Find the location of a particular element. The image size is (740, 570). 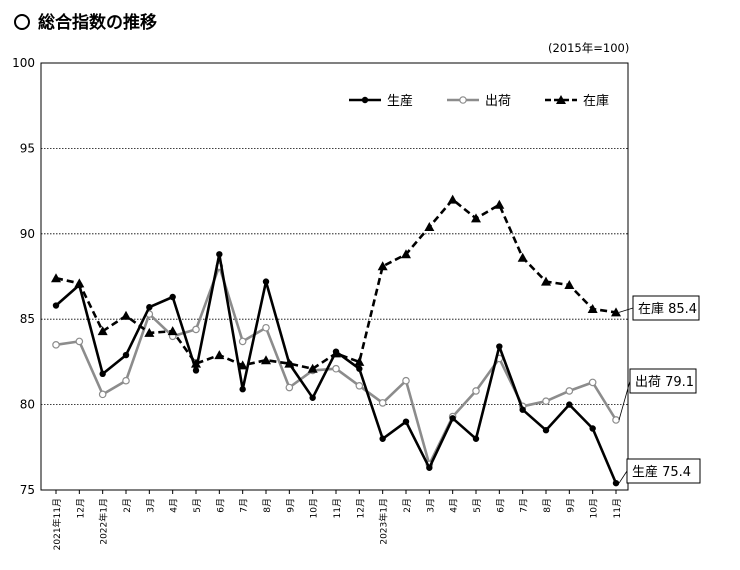

x-tick-label: 2023年1月 is located at coordinates (384, 521).